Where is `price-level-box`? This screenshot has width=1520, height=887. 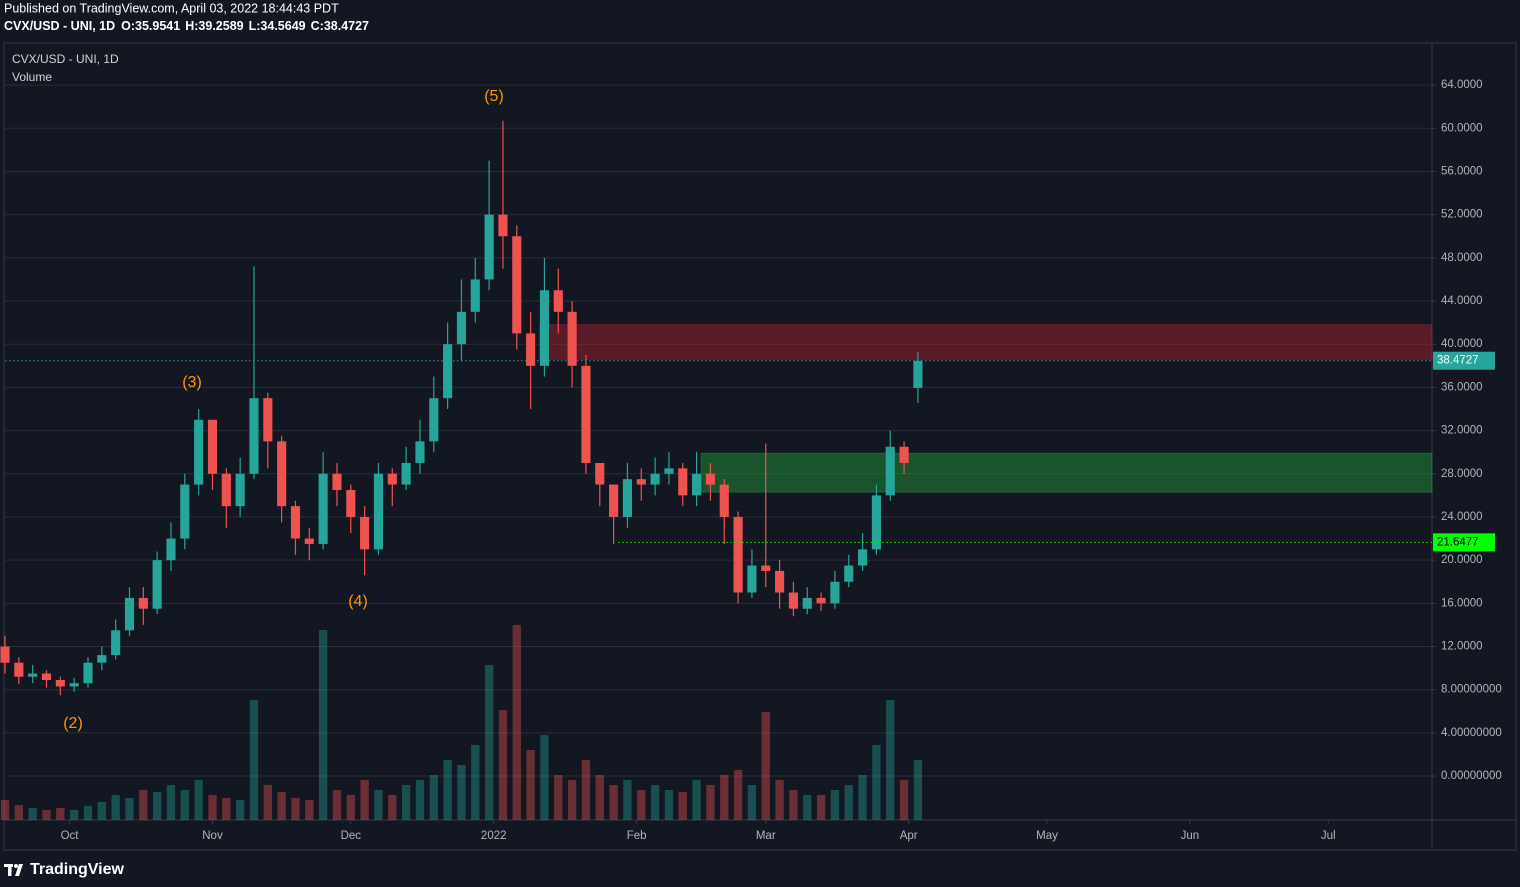
price-level-box is located at coordinates (1464, 360).